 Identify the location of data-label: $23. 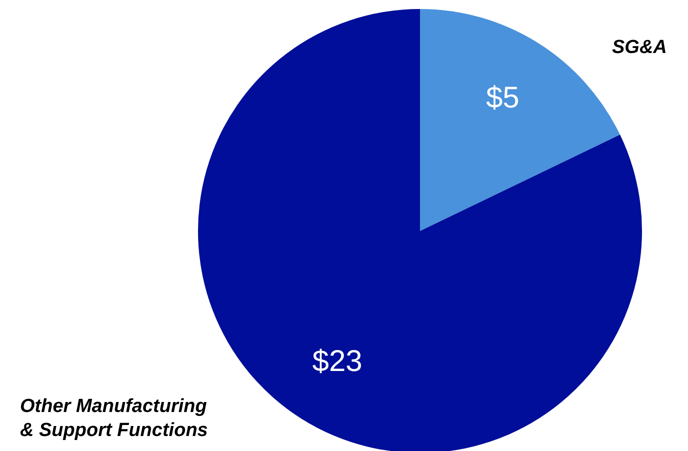
(337, 361).